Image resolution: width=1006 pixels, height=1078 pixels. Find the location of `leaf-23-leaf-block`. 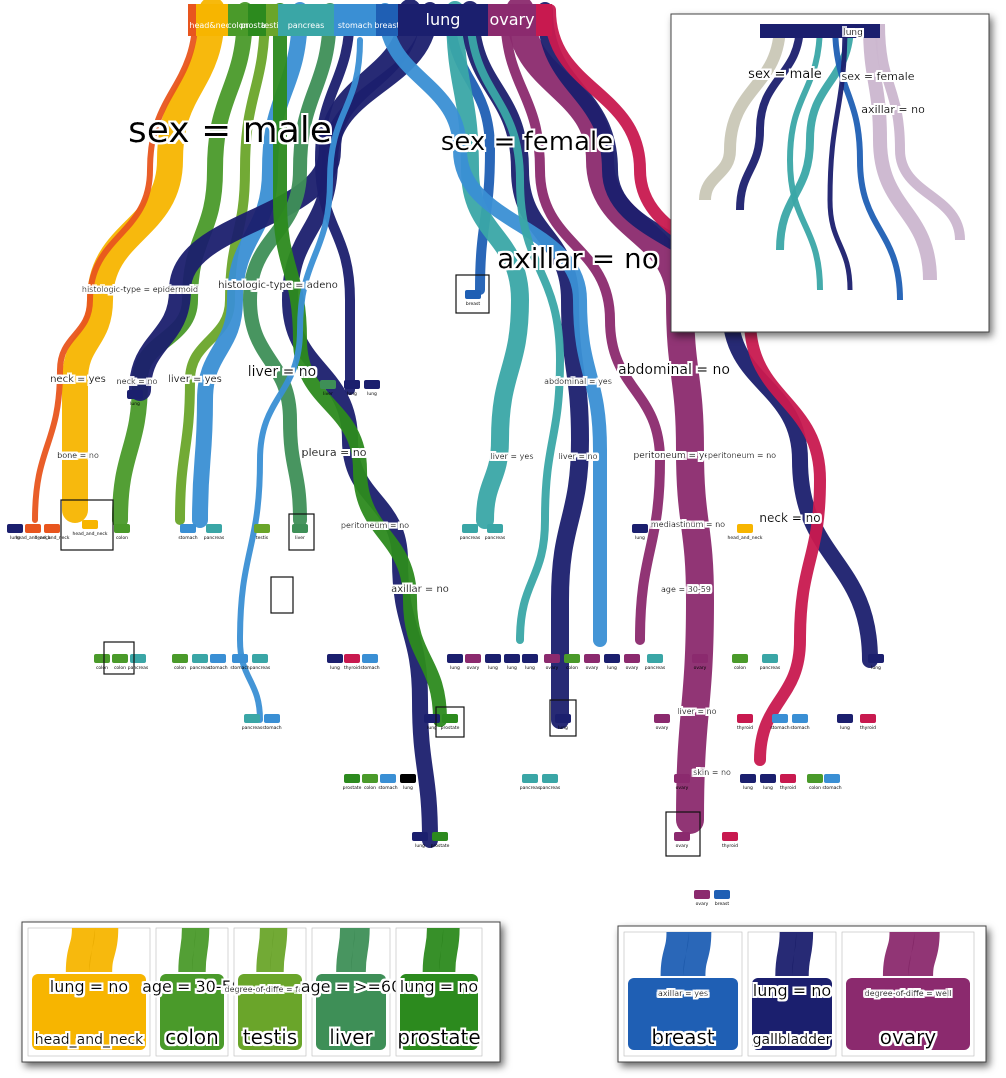

leaf-23-leaf-block is located at coordinates (218, 658).